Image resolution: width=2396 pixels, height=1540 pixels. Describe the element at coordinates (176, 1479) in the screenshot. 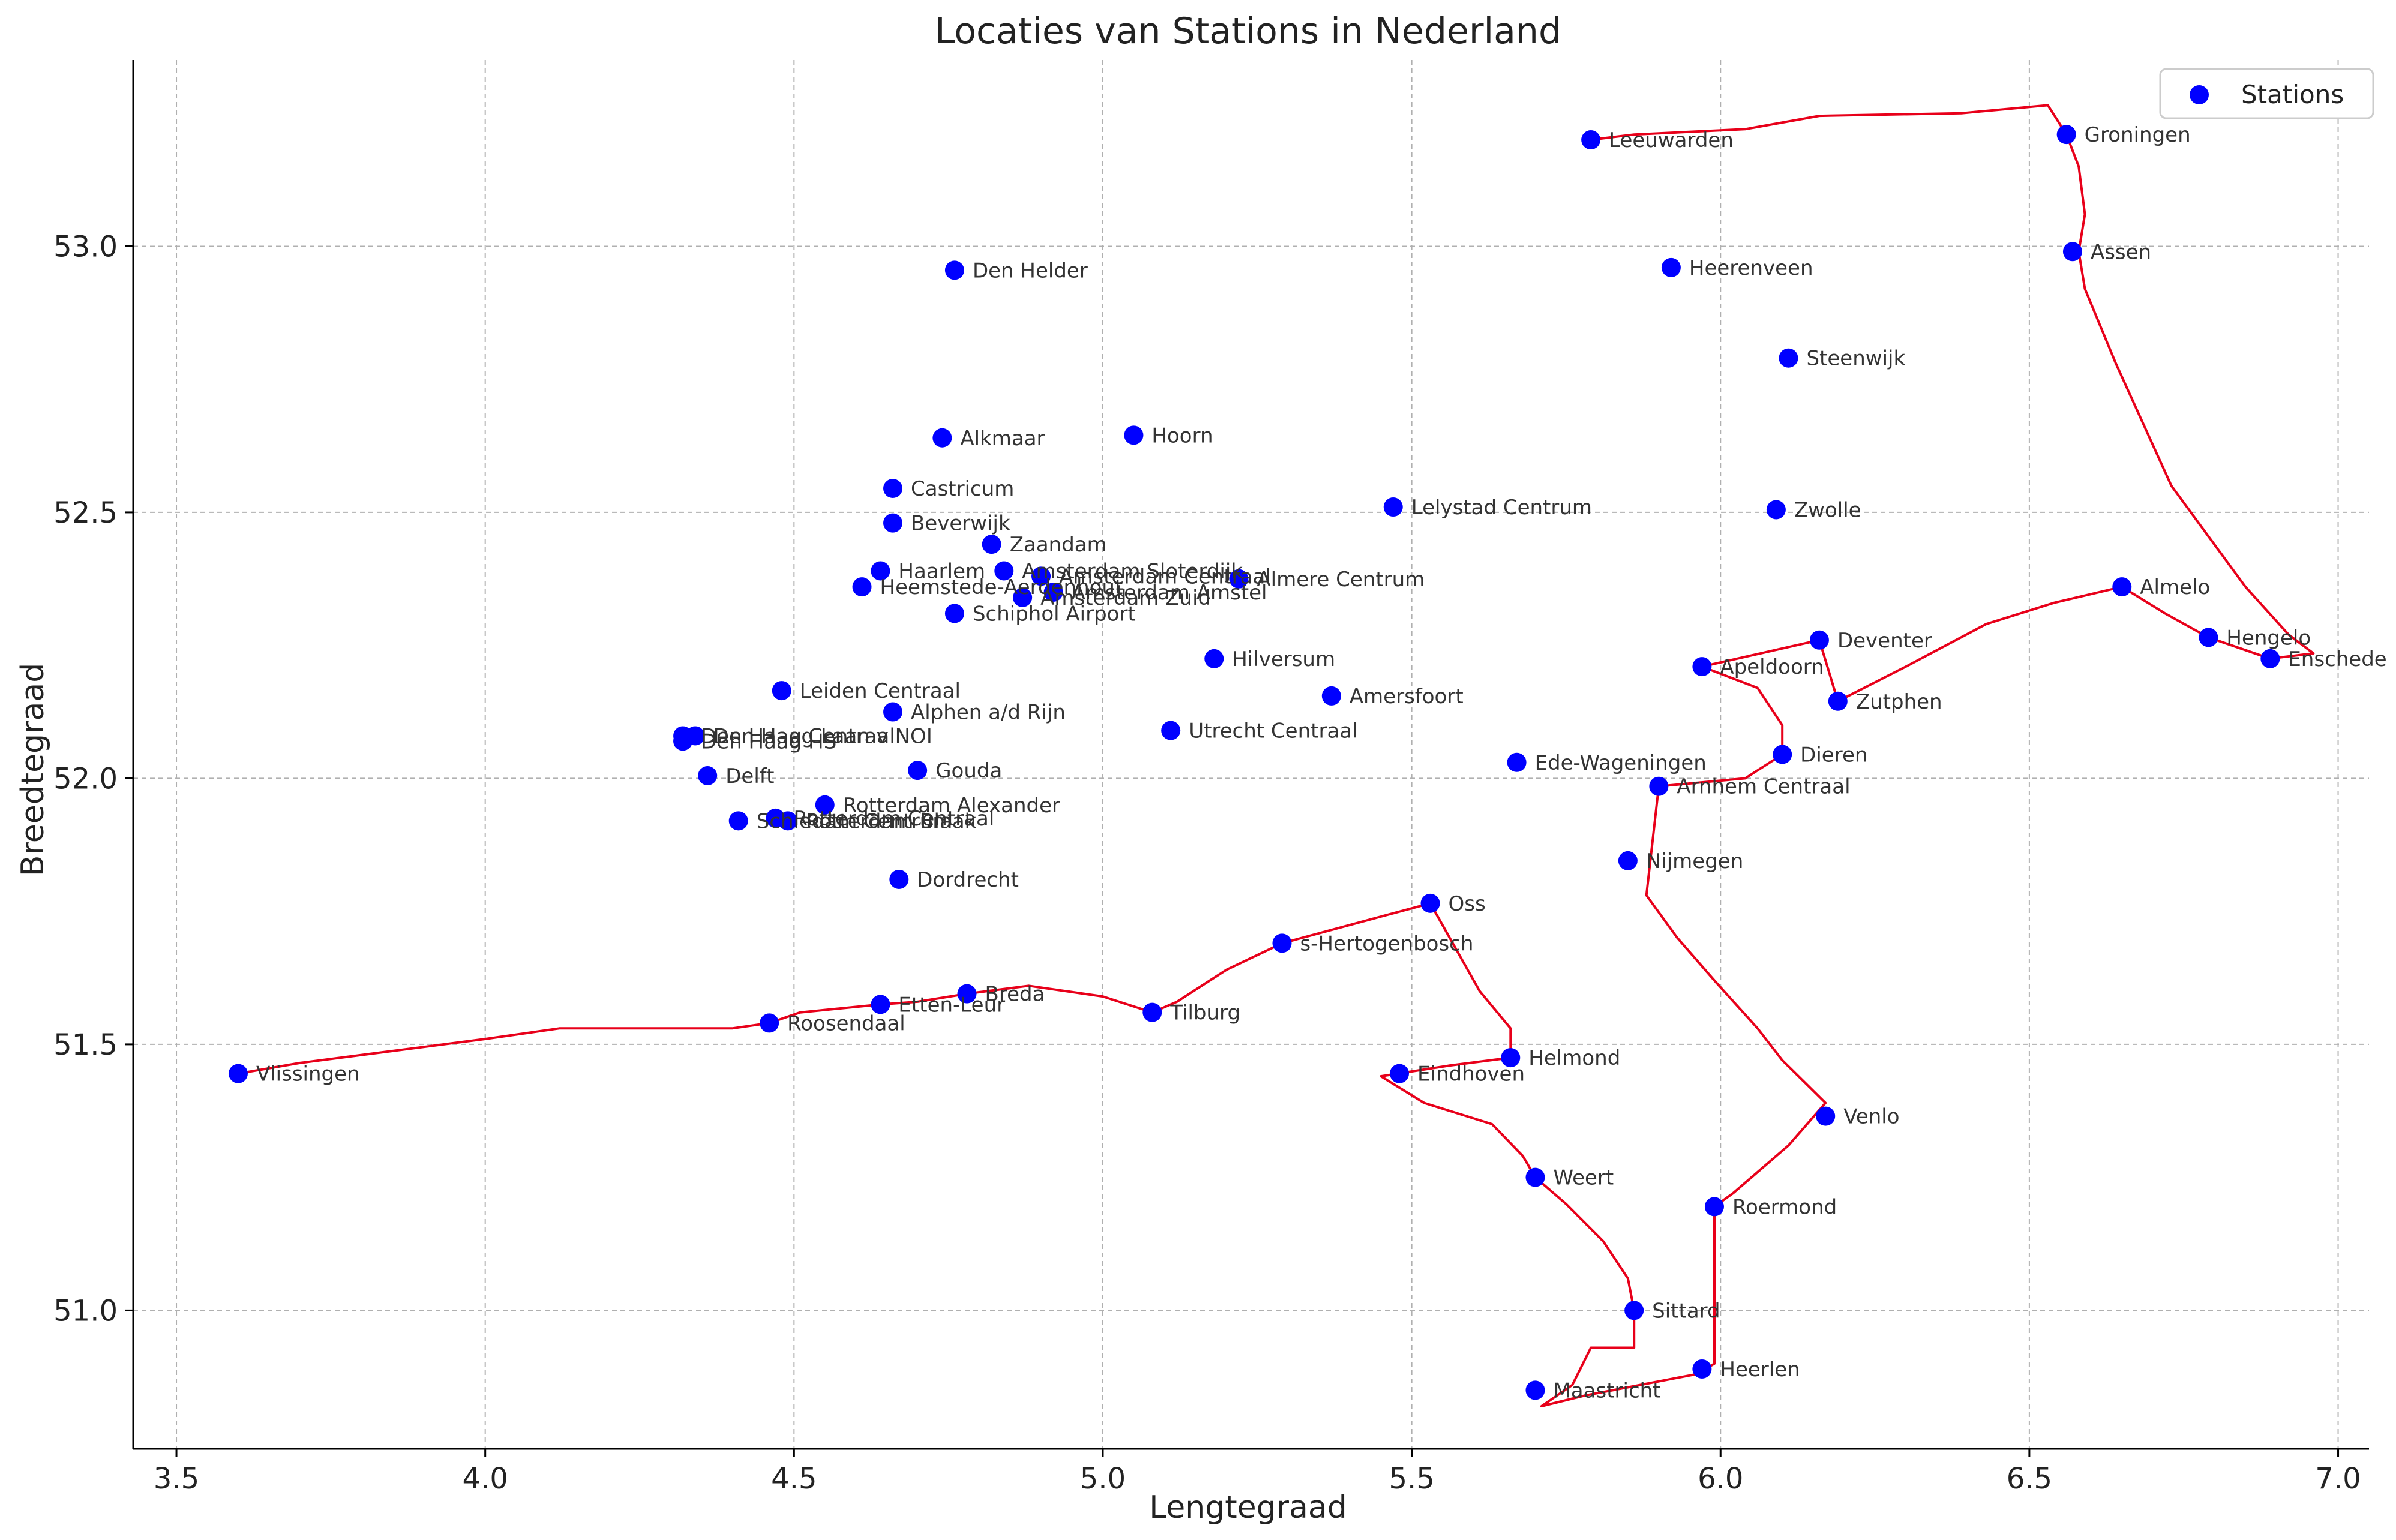

I see `x-tick-label: 3.5` at that location.